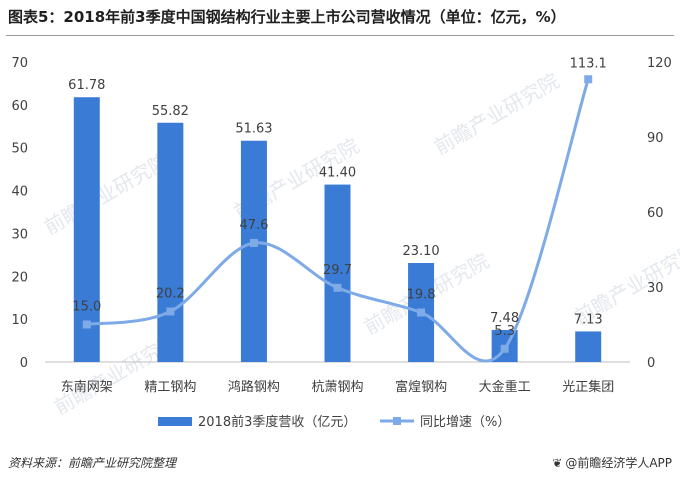  What do you see at coordinates (170, 387) in the screenshot?
I see `x-tick-label: 精工钢构` at bounding box center [170, 387].